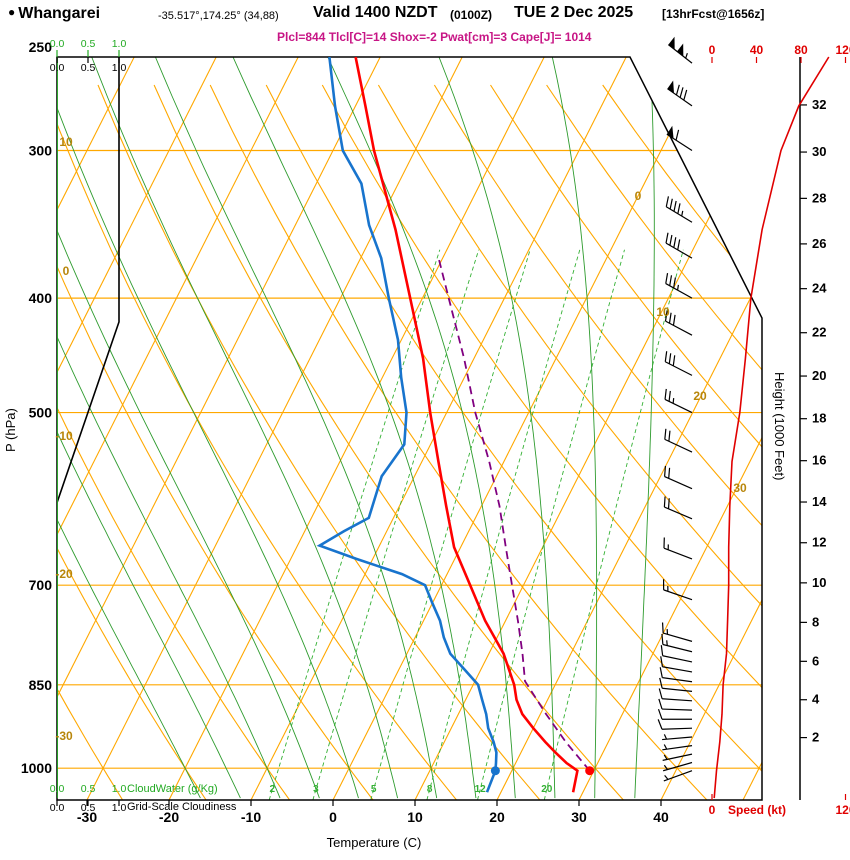  What do you see at coordinates (375, 12) in the screenshot?
I see `valid-time: Valid 1400 NZDT` at bounding box center [375, 12].